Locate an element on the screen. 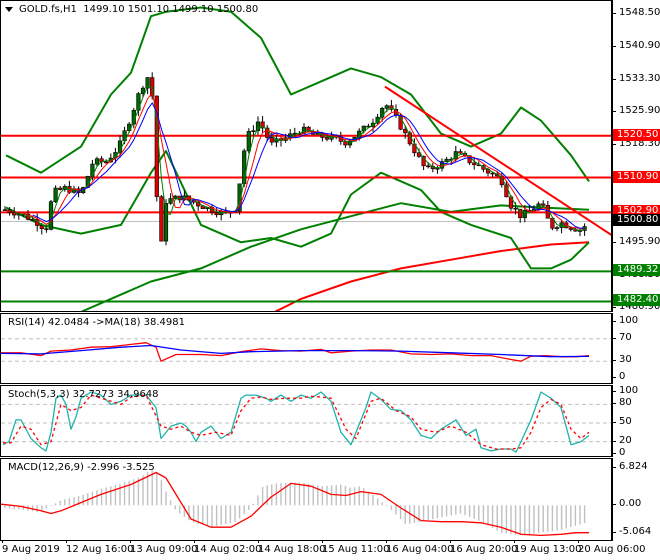 The image size is (660, 560). time-label: 13 Aug 09:00 is located at coordinates (164, 547).